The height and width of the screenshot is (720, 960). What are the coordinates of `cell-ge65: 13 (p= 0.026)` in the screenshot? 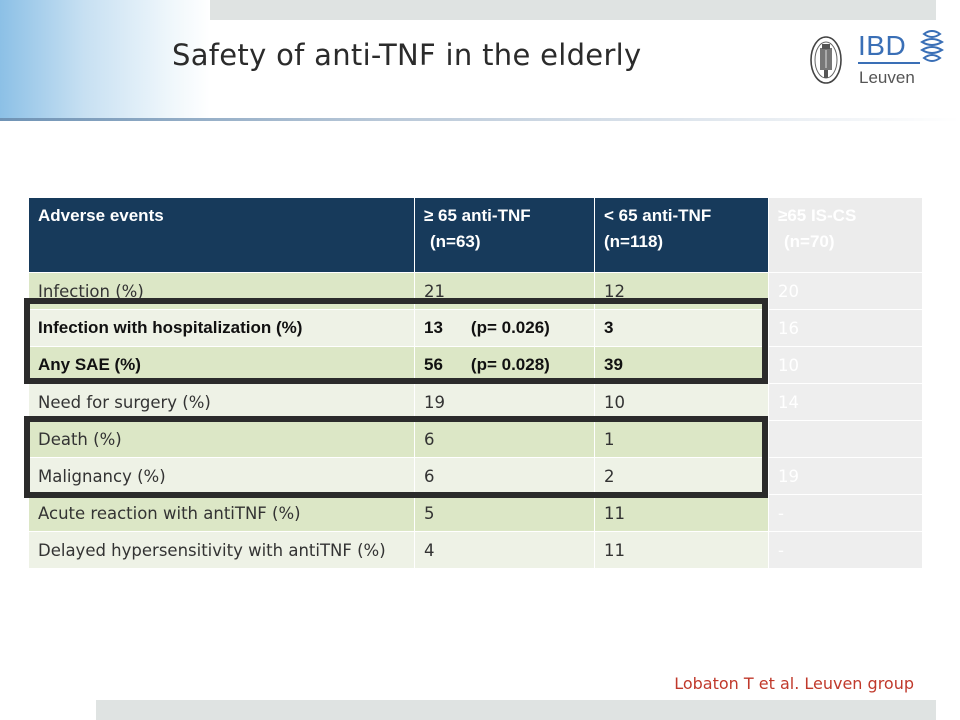 It's located at (504, 328).